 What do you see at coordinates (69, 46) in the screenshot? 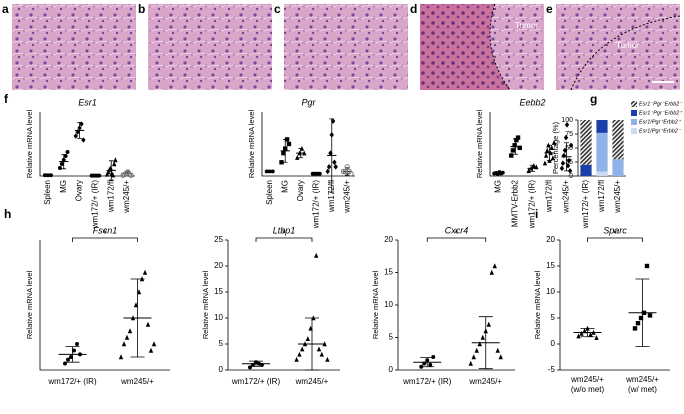
I see `histology-image: a` at bounding box center [69, 46].